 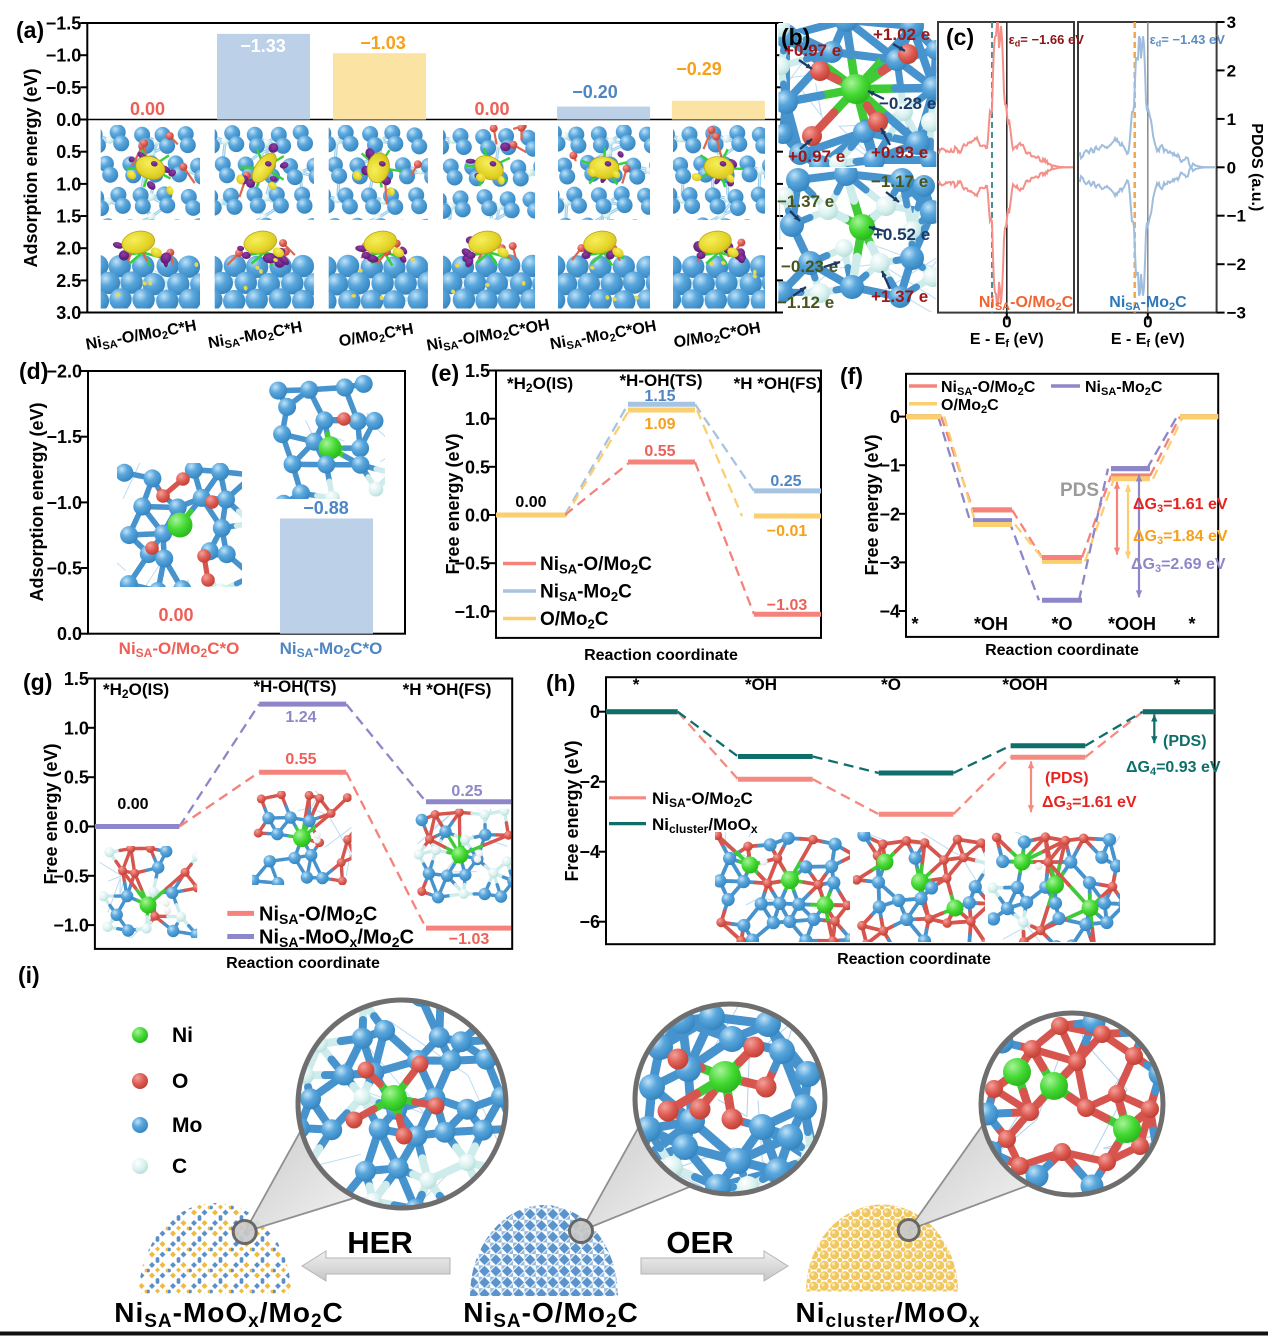 I want to click on svg-text: −1.5, so click(x=64, y=24).